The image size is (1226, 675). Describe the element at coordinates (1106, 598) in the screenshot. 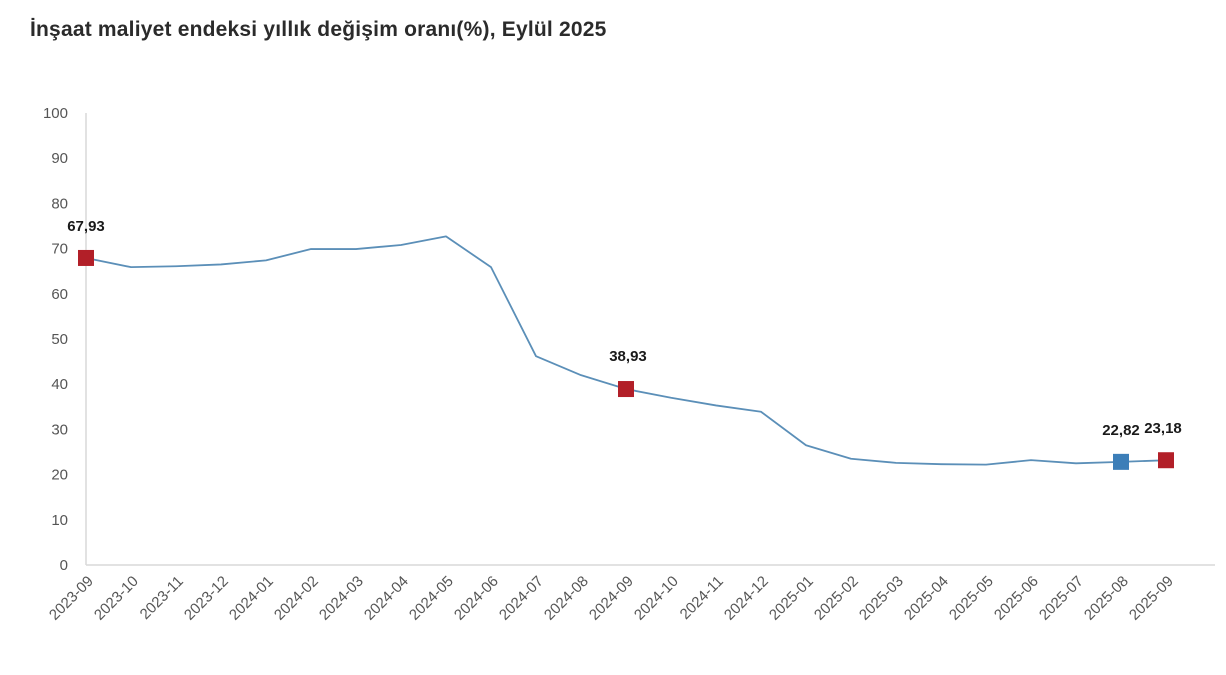

I see `x-tick-label: 2025-08` at that location.